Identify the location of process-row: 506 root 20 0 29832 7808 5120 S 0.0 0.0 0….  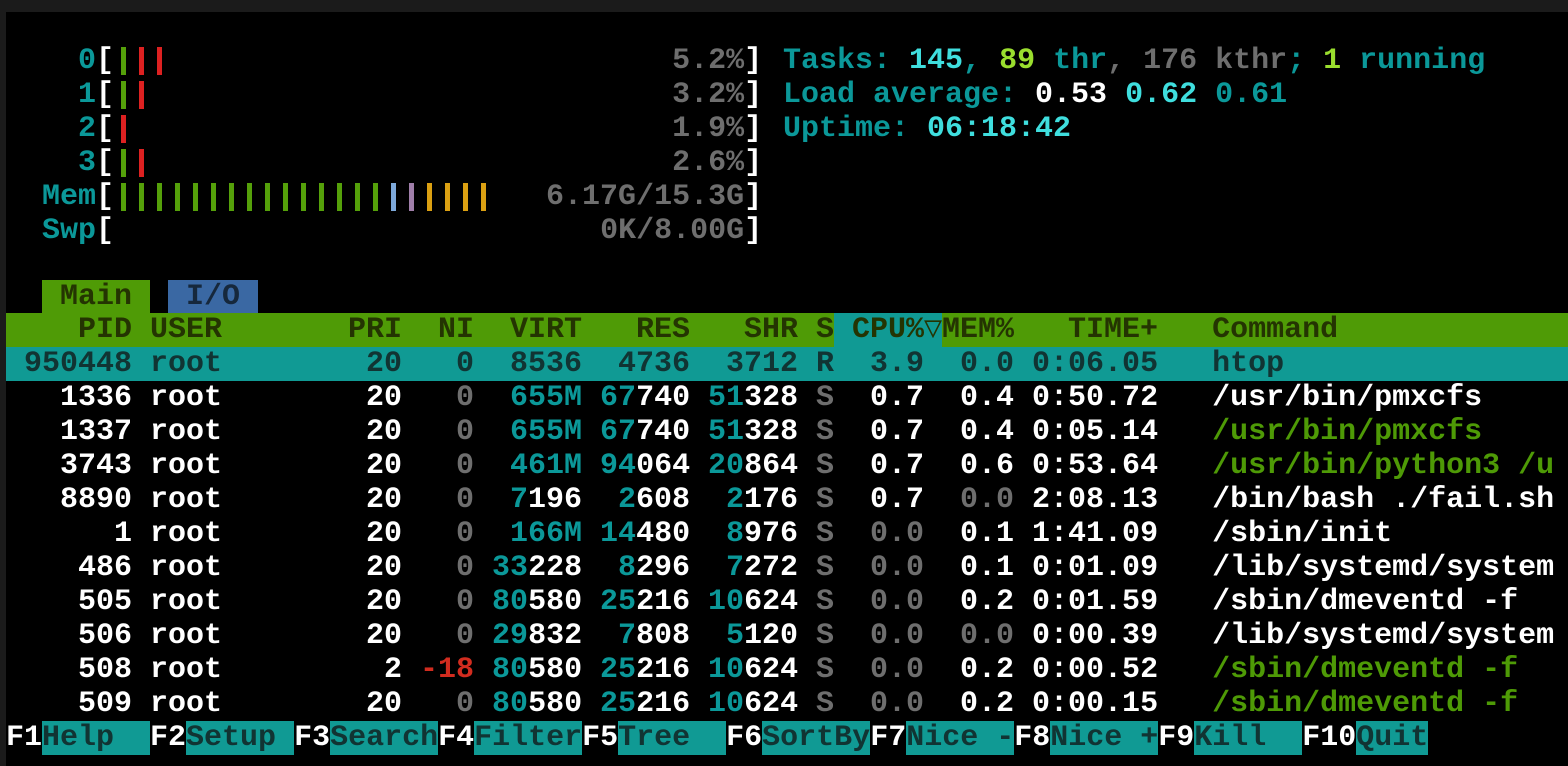
(787, 636).